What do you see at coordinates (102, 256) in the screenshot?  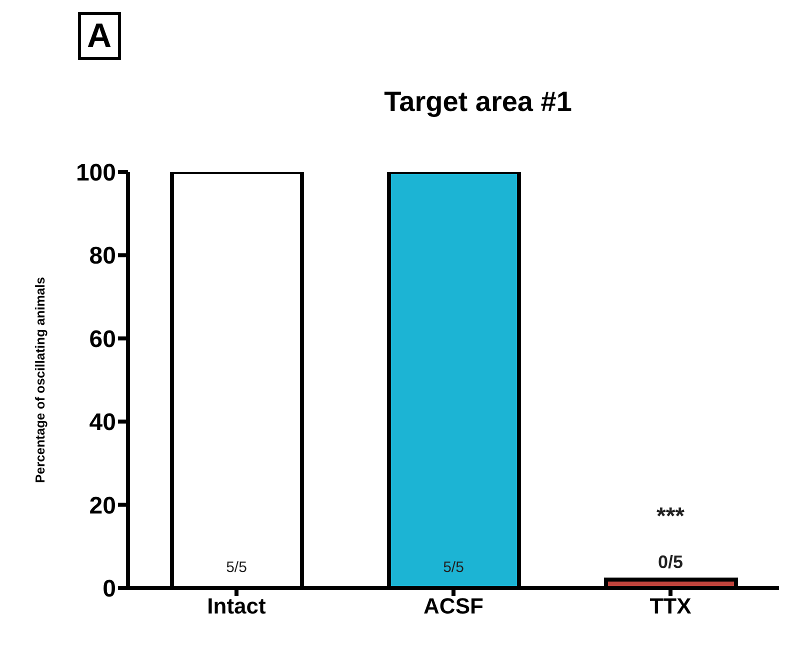 I see `y-tick-label: 80` at bounding box center [102, 256].